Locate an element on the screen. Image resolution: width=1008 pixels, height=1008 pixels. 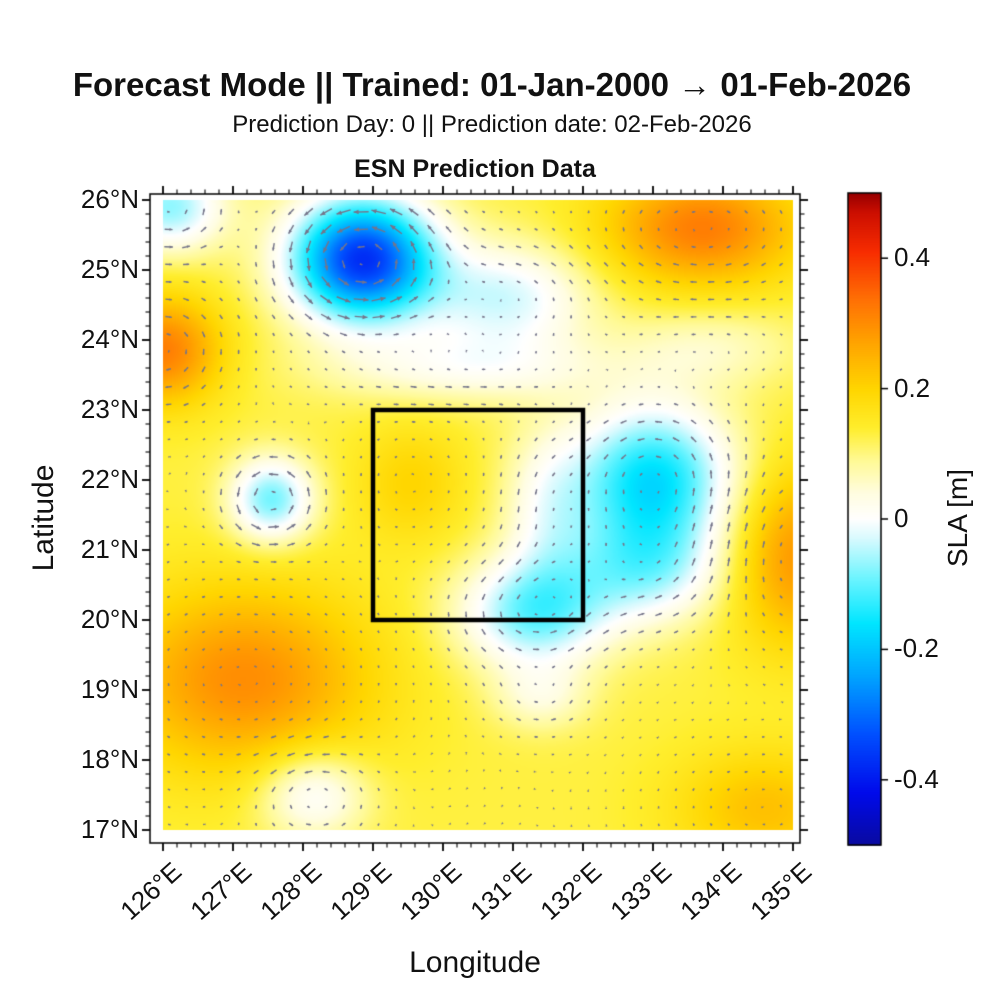
colorbar-tick-label: 0 is located at coordinates (901, 518).